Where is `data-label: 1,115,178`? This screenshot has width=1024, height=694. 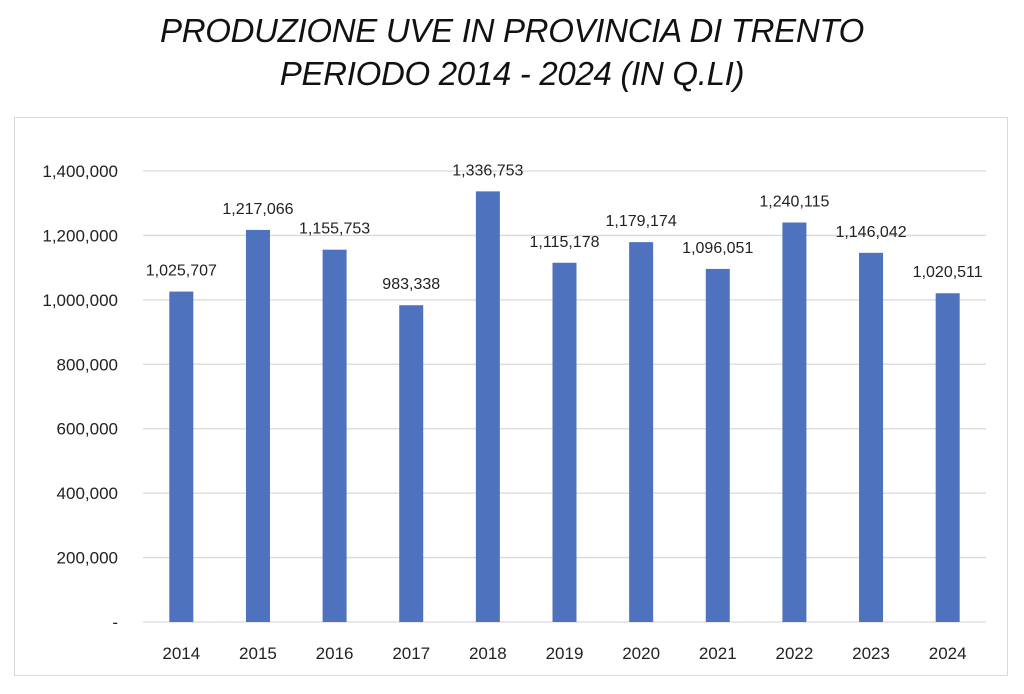 data-label: 1,115,178 is located at coordinates (565, 242).